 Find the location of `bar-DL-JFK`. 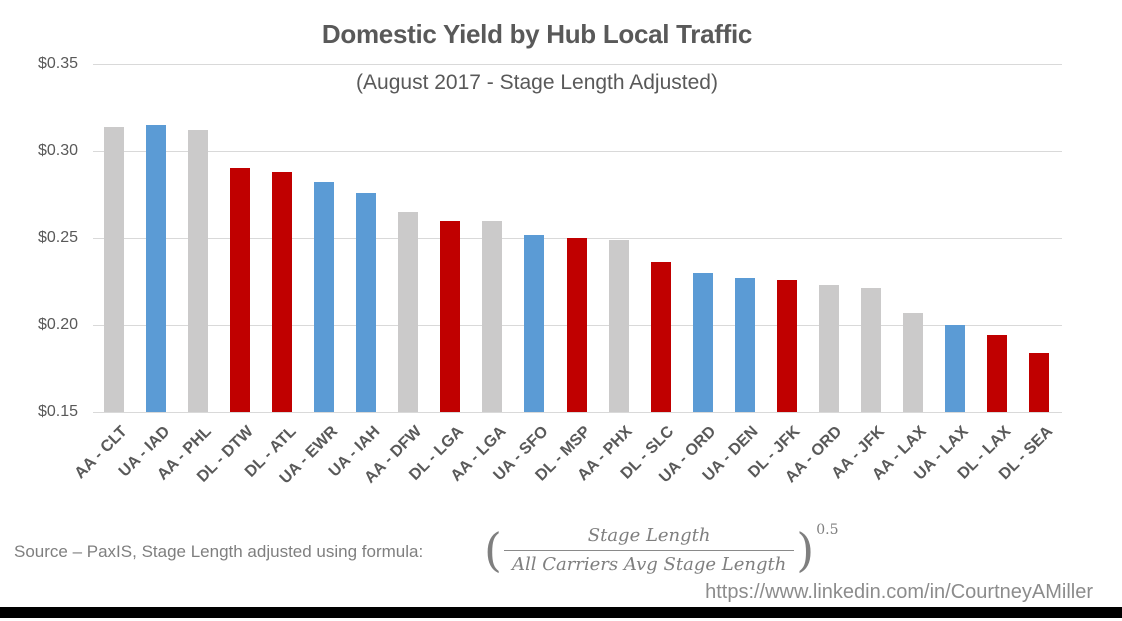

bar-DL-JFK is located at coordinates (786, 345).